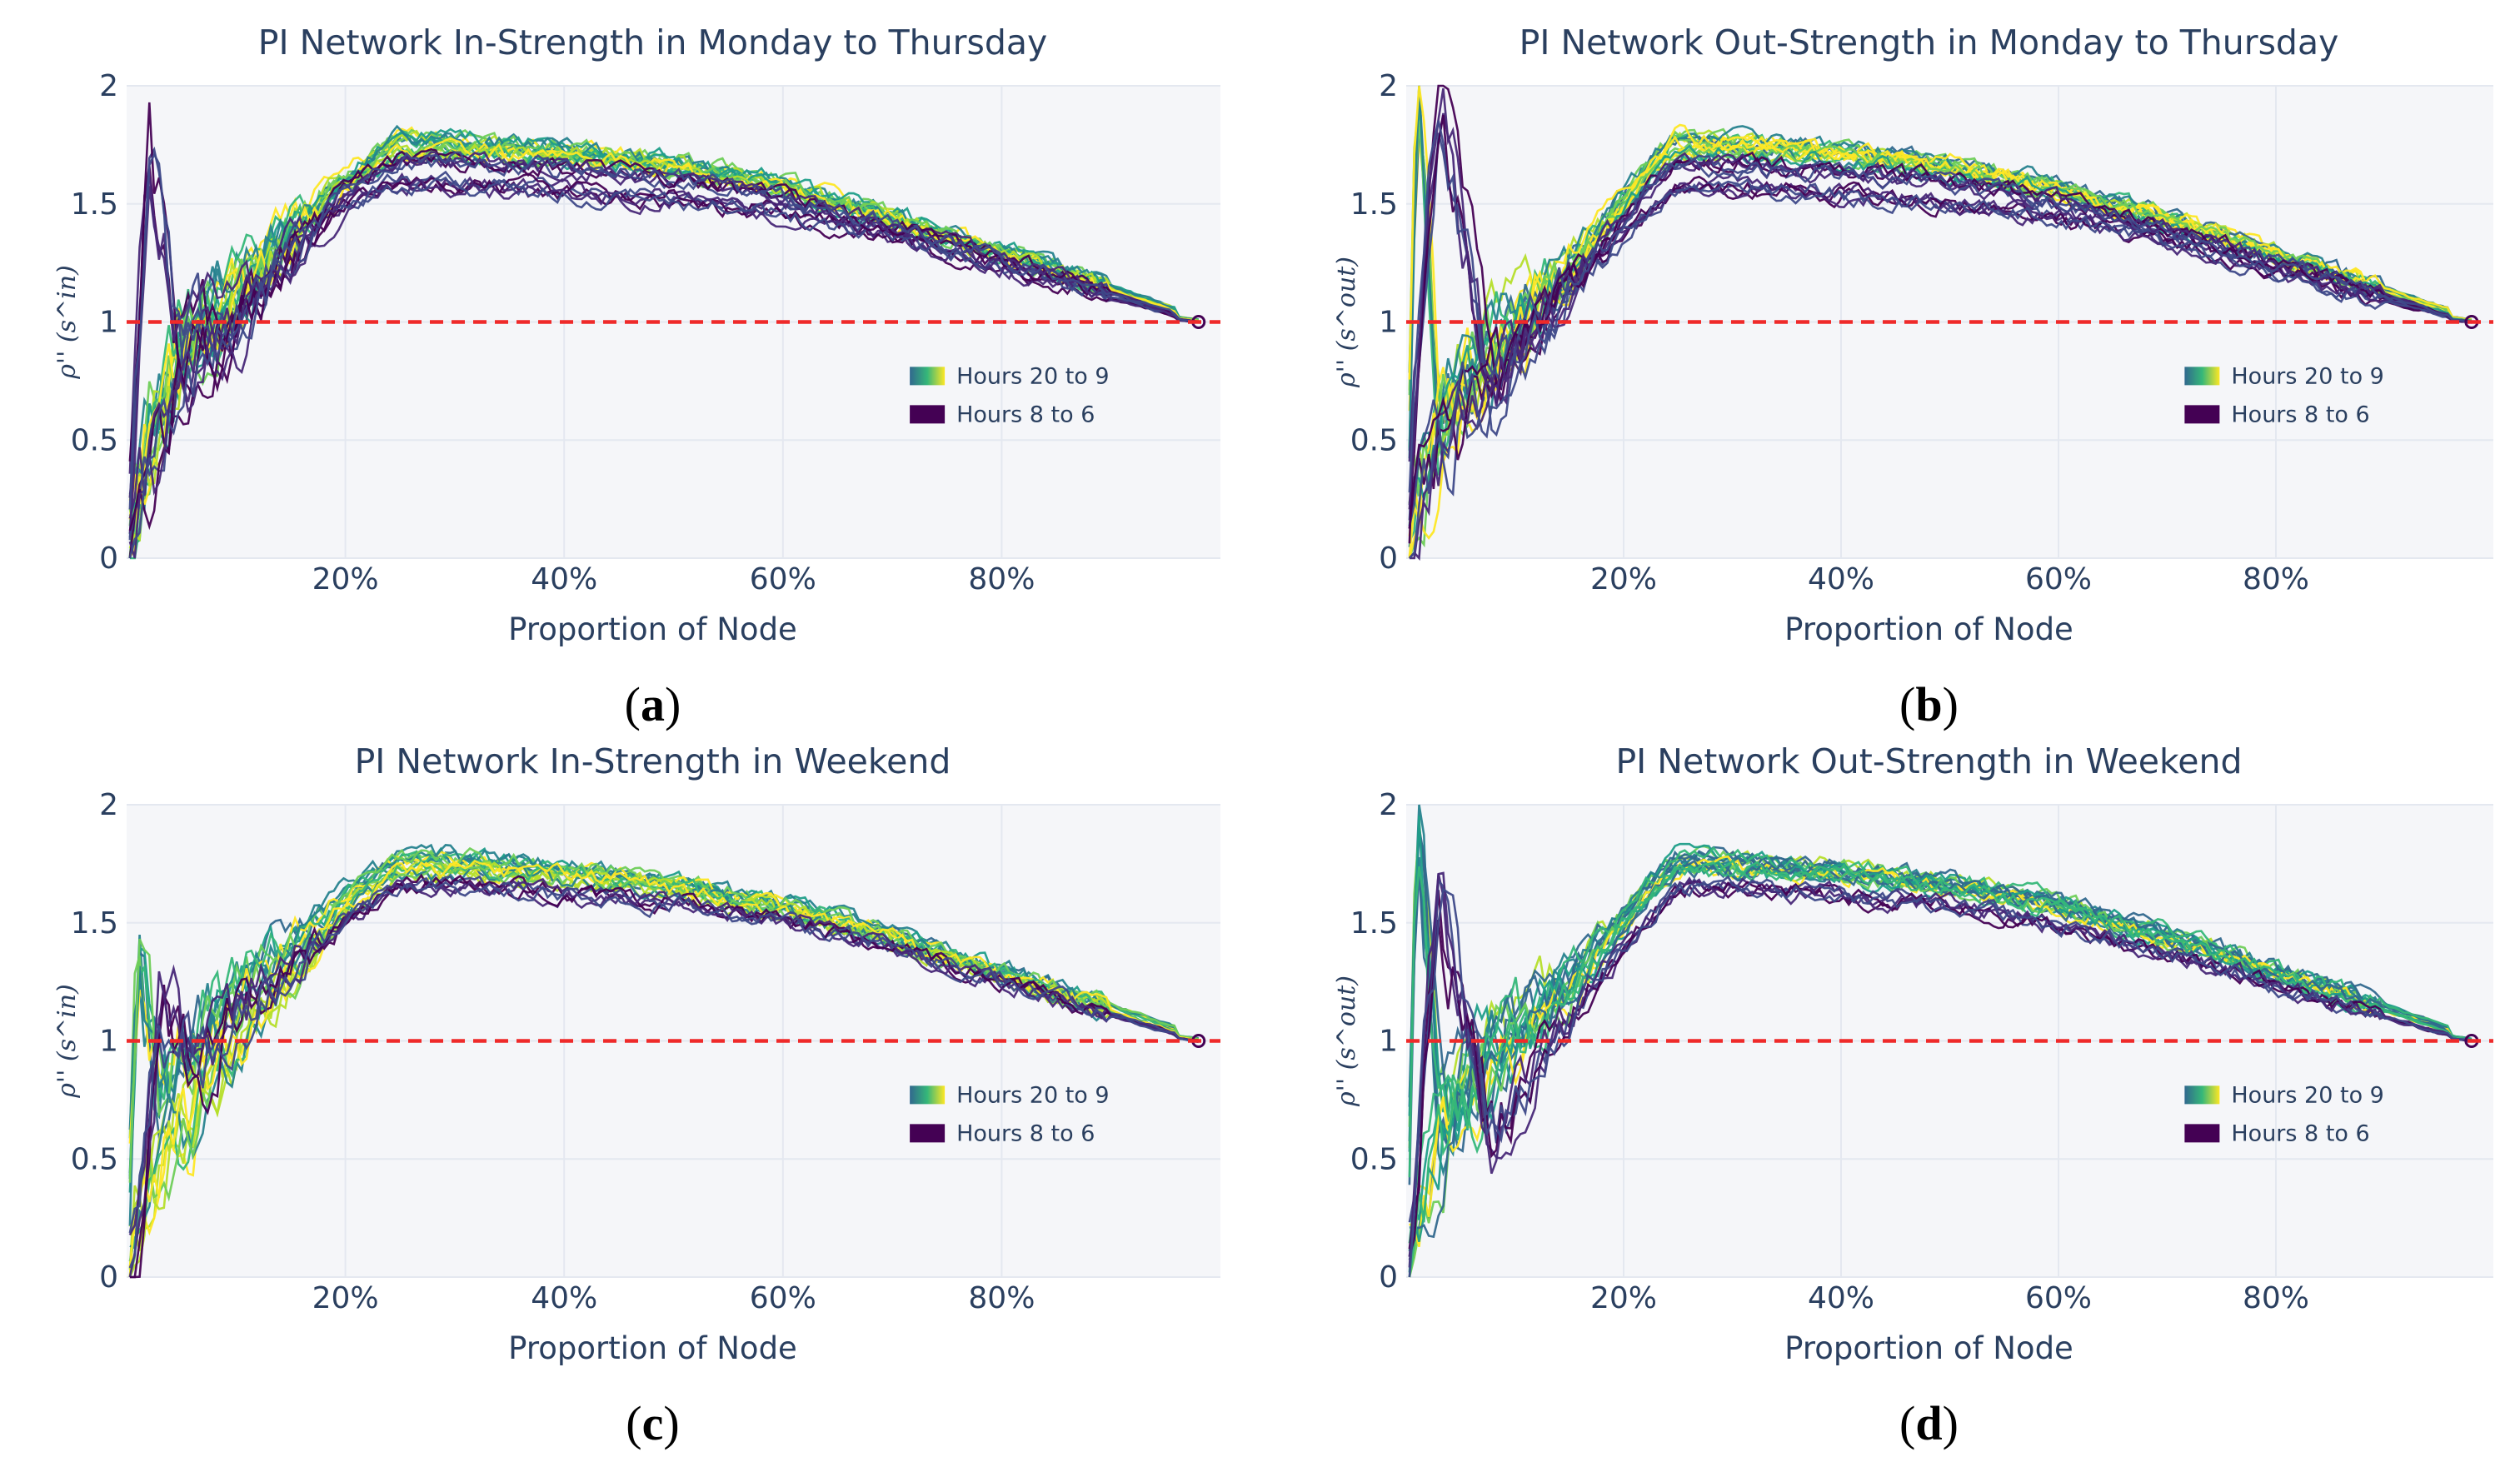 This screenshot has width=2520, height=1477. What do you see at coordinates (653, 761) in the screenshot?
I see `chart-title: PI Network In-Strength in Weekend` at bounding box center [653, 761].